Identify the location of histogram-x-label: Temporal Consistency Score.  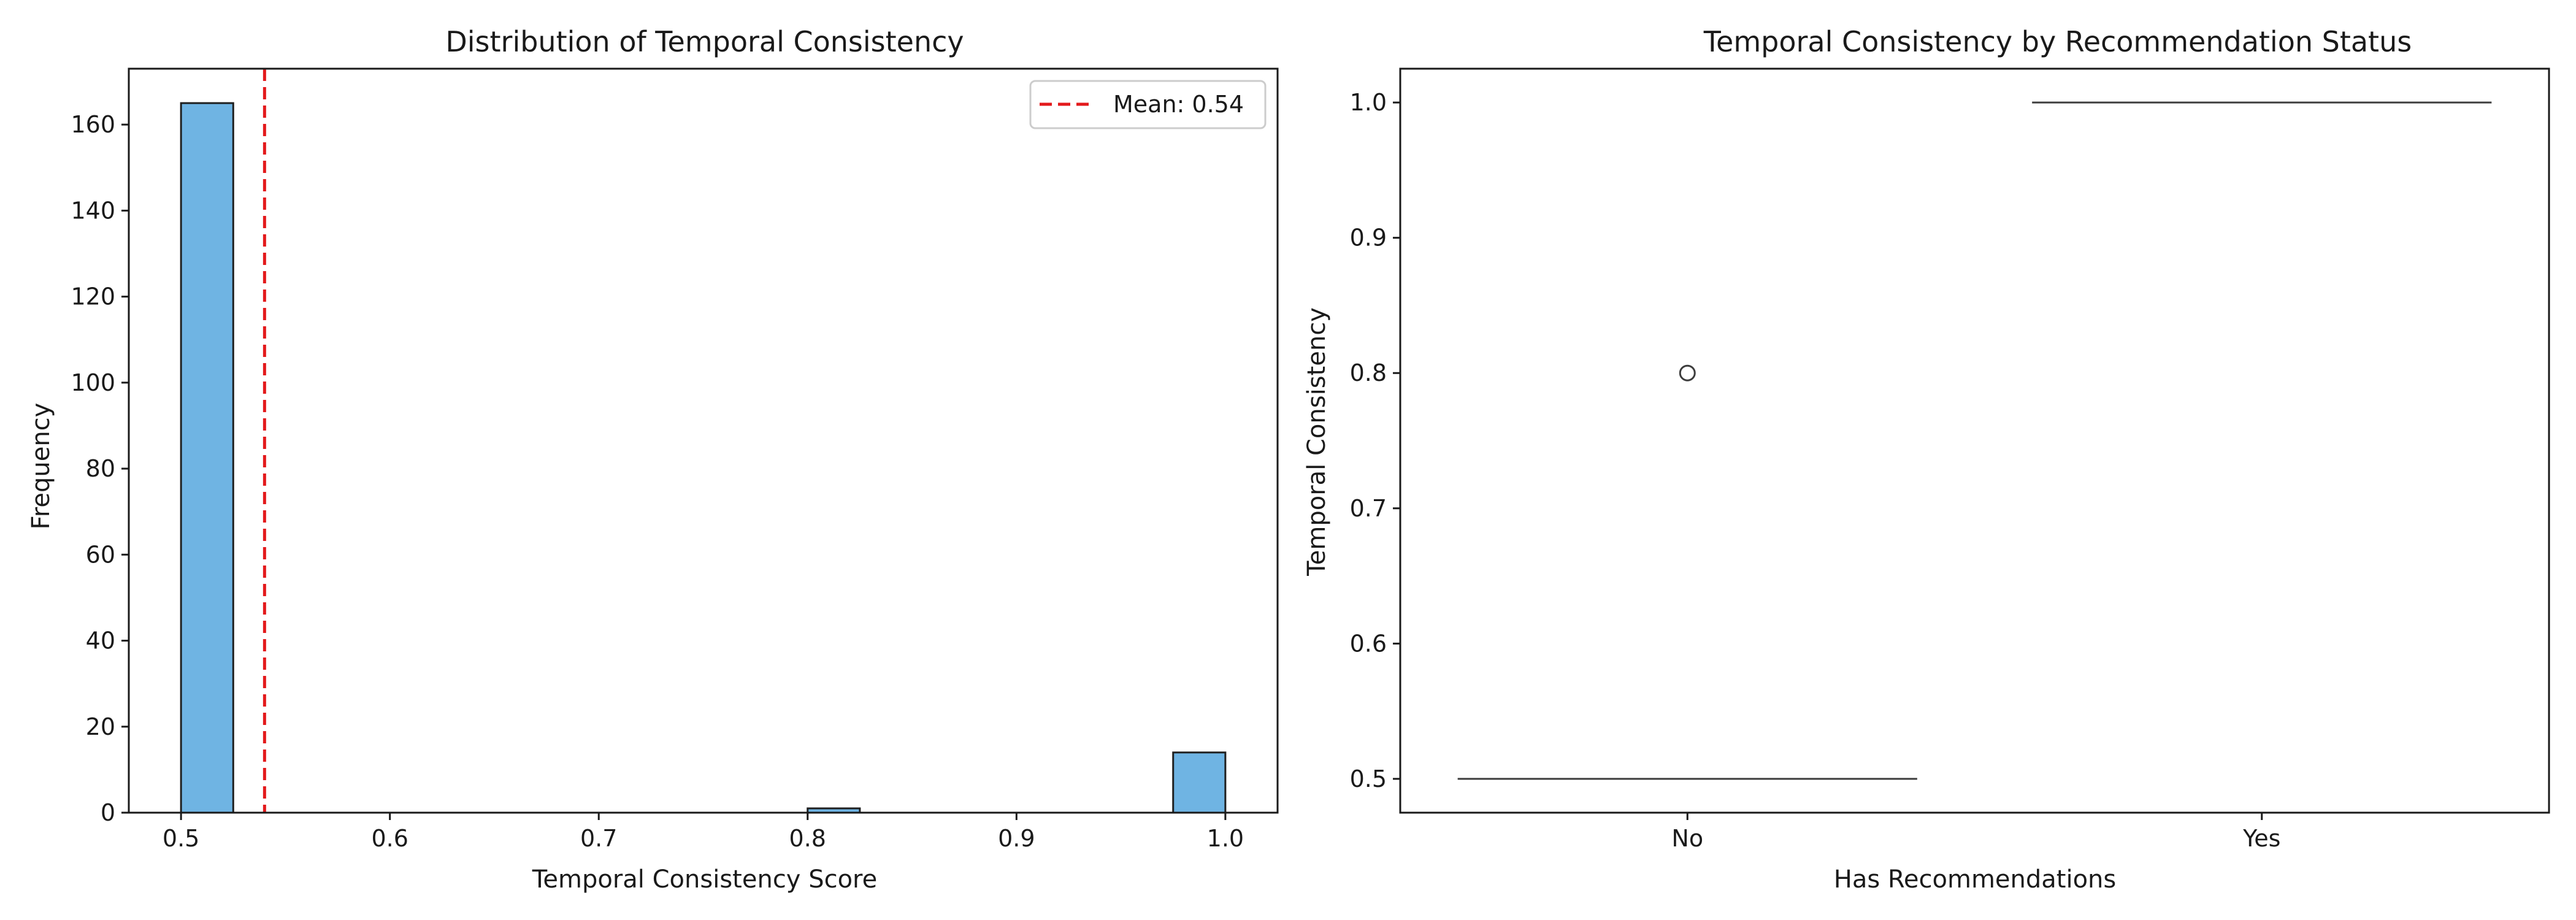
(704, 879).